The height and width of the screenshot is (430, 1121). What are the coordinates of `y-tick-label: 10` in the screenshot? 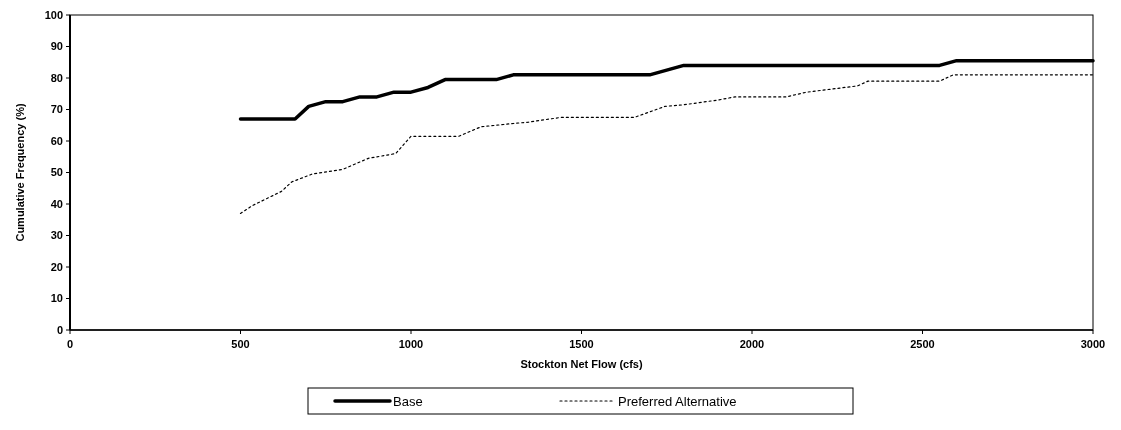 It's located at (56, 298).